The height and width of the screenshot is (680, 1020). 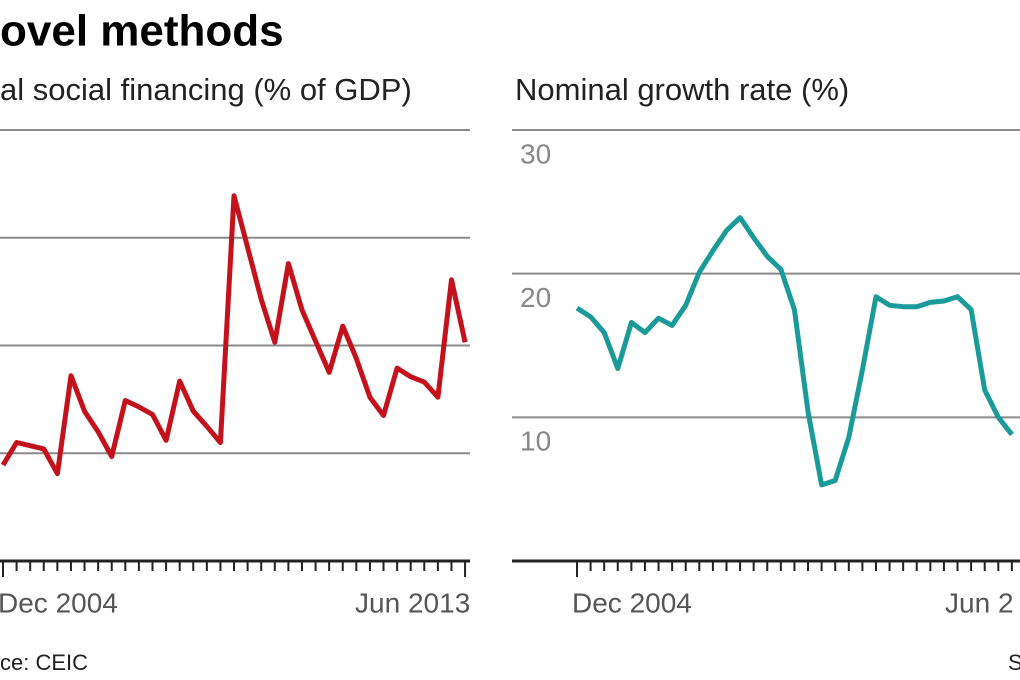 I want to click on x-tick-label: Jun 2, so click(x=979, y=602).